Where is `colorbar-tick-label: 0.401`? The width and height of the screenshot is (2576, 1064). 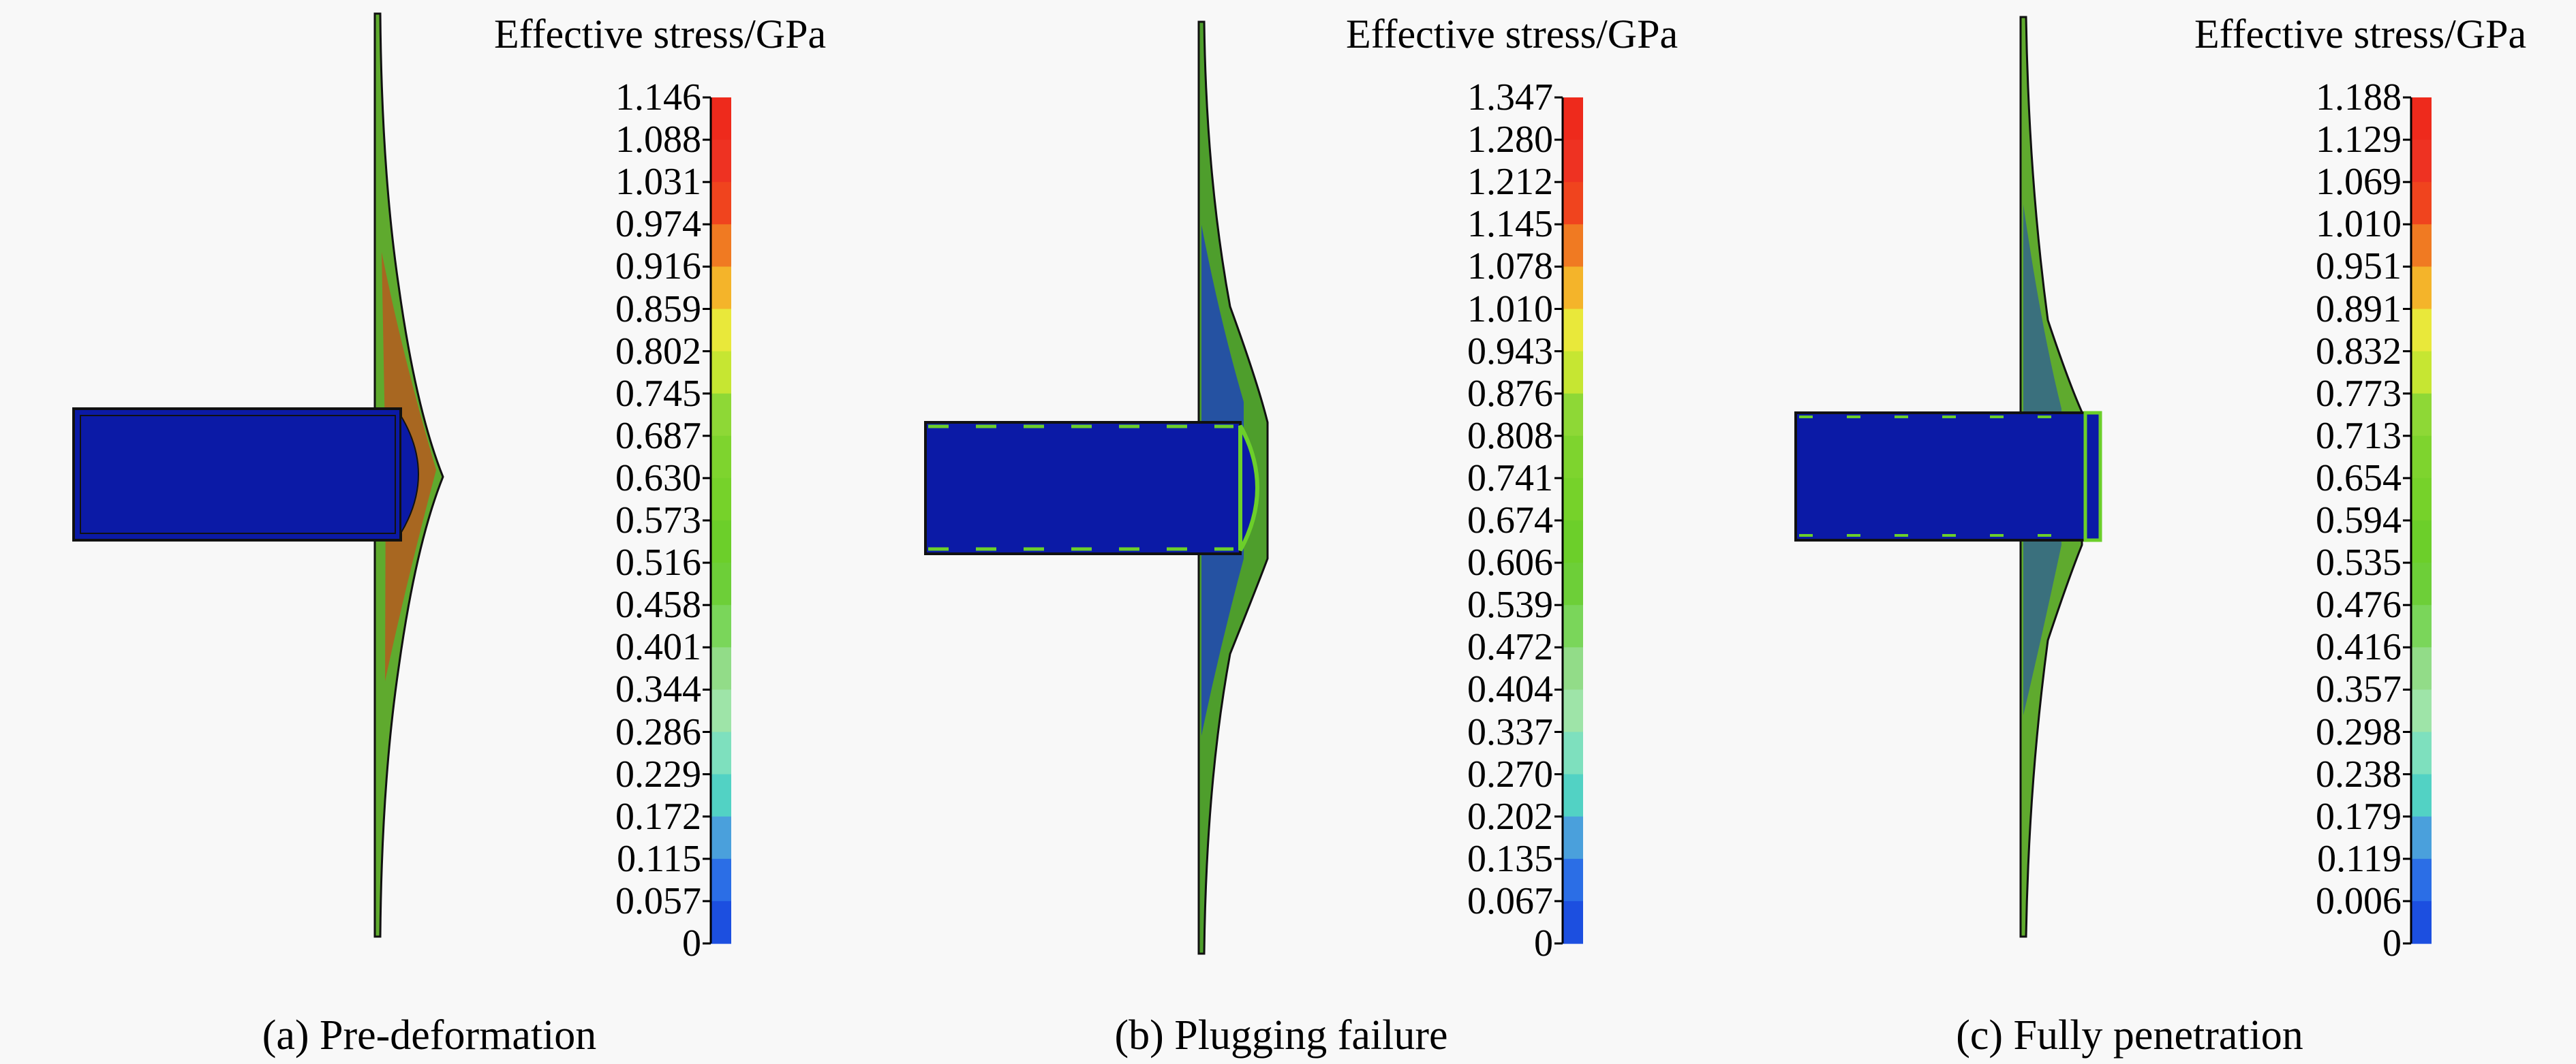
colorbar-tick-label: 0.401 is located at coordinates (658, 647).